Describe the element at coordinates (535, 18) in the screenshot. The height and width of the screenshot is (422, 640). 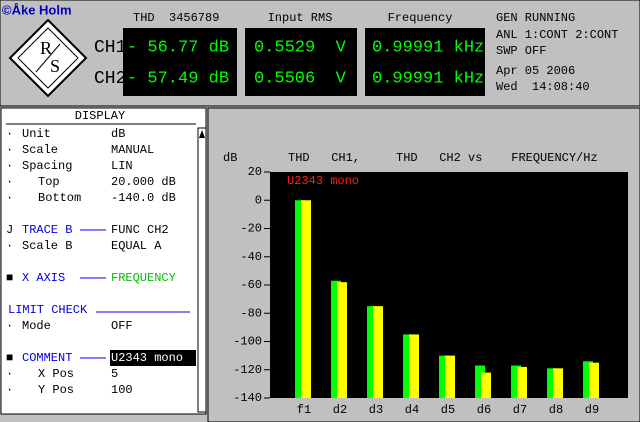
I see `status: GEN RUNNING` at that location.